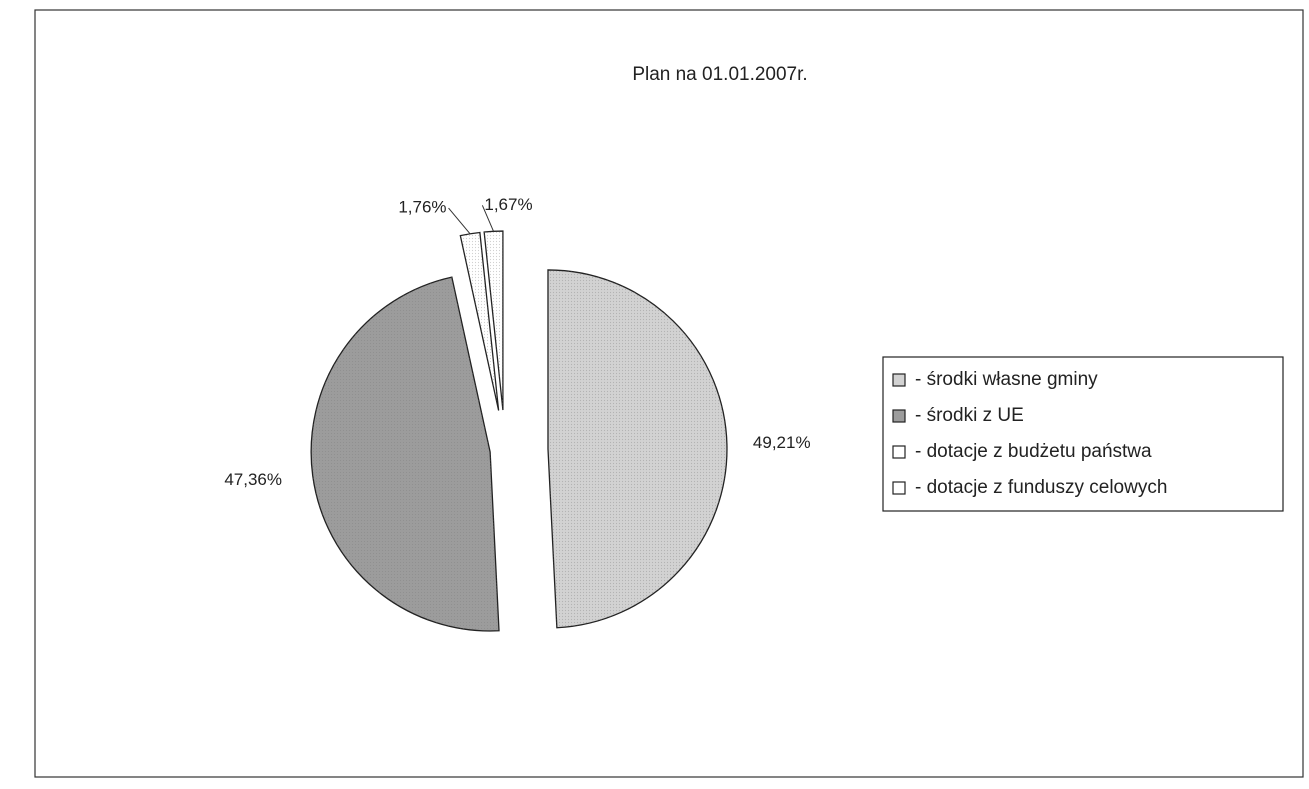  What do you see at coordinates (422, 207) in the screenshot?
I see `data-label: 1,76%` at bounding box center [422, 207].